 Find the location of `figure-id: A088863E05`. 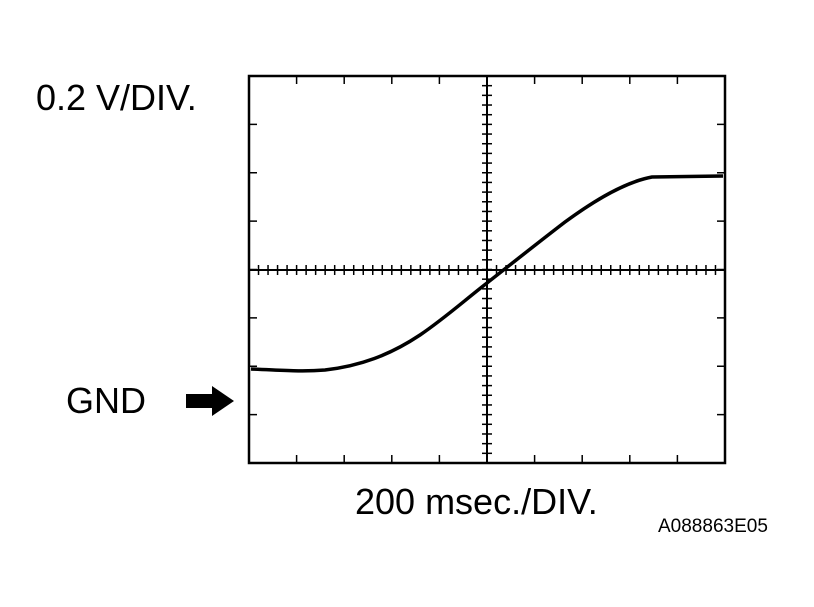

figure-id: A088863E05 is located at coordinates (713, 526).